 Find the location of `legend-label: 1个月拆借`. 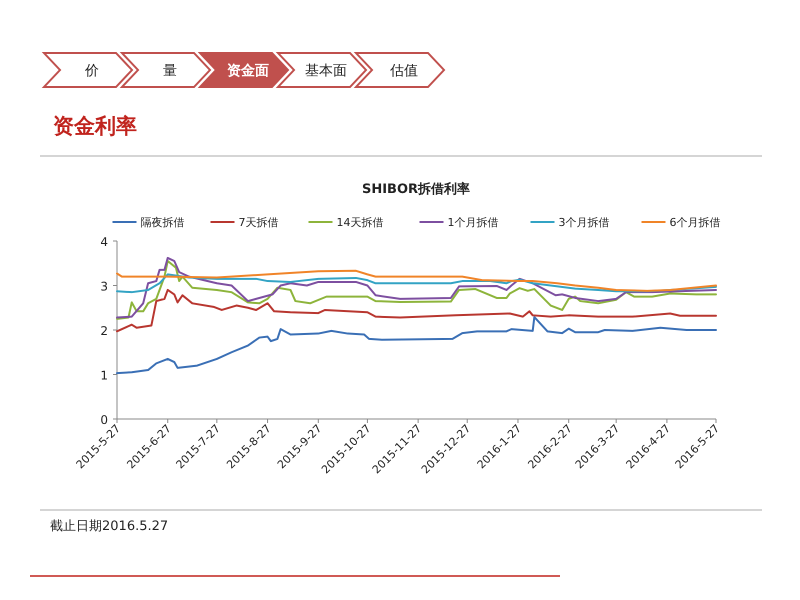

legend-label: 1个月拆借 is located at coordinates (473, 222).